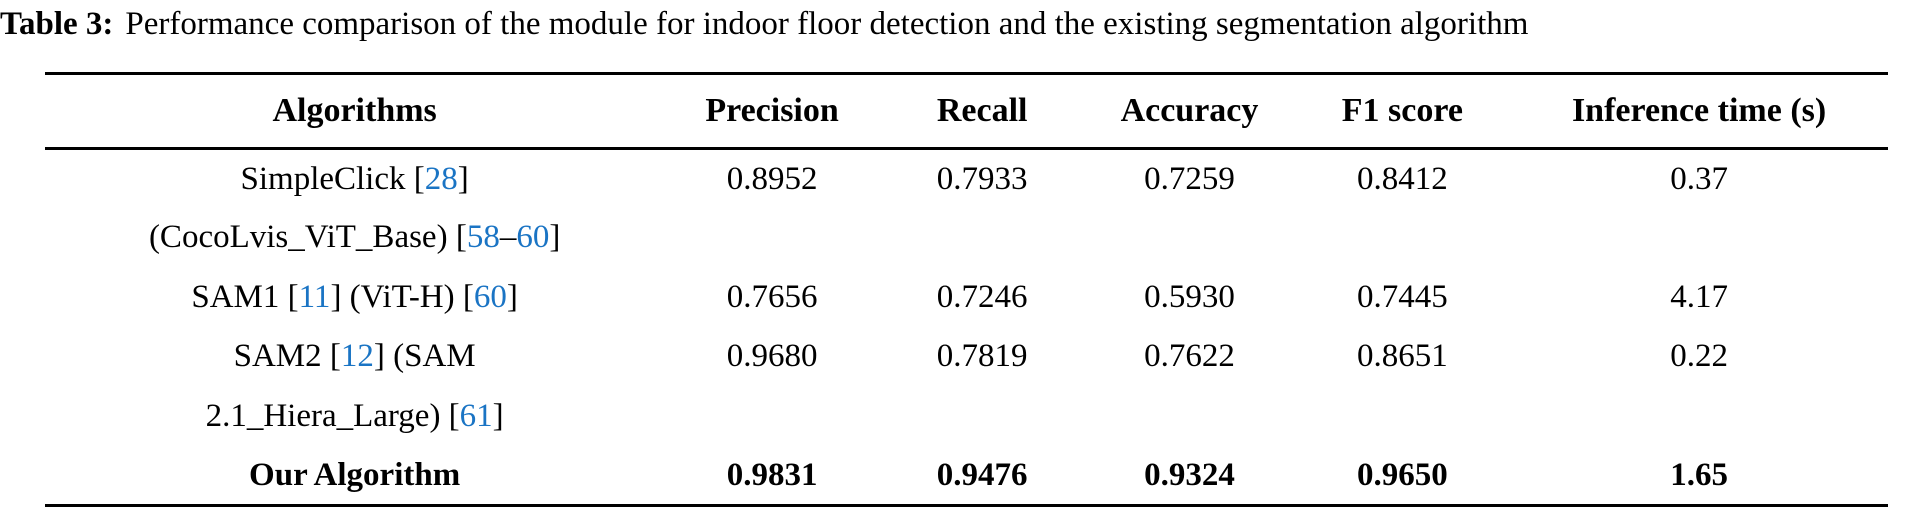  I want to click on metric-value-cell: 0.7259, so click(1189, 178).